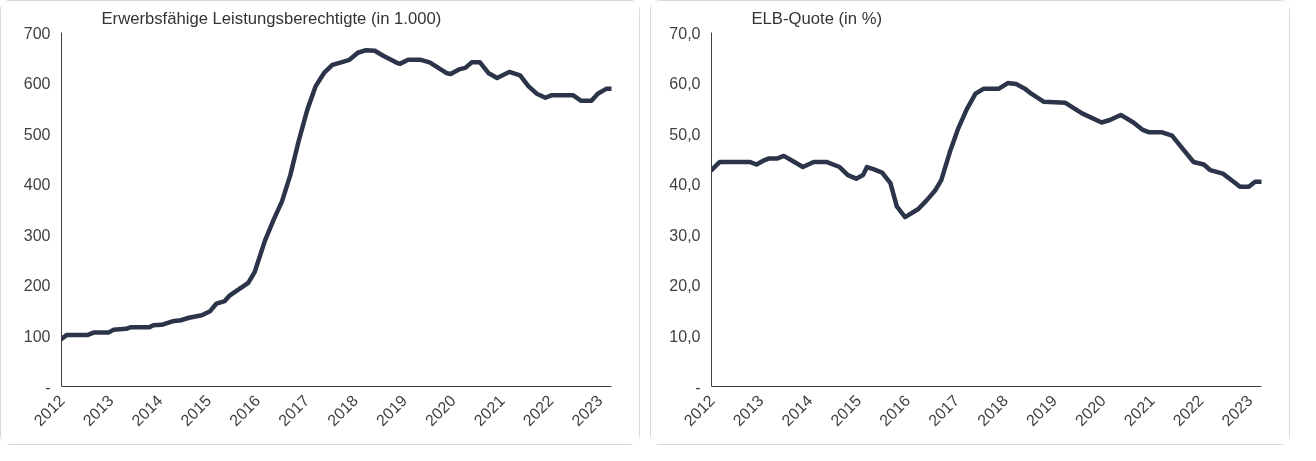 This screenshot has width=1316, height=461. Describe the element at coordinates (685, 235) in the screenshot. I see `y-tick-label: 30,0` at that location.